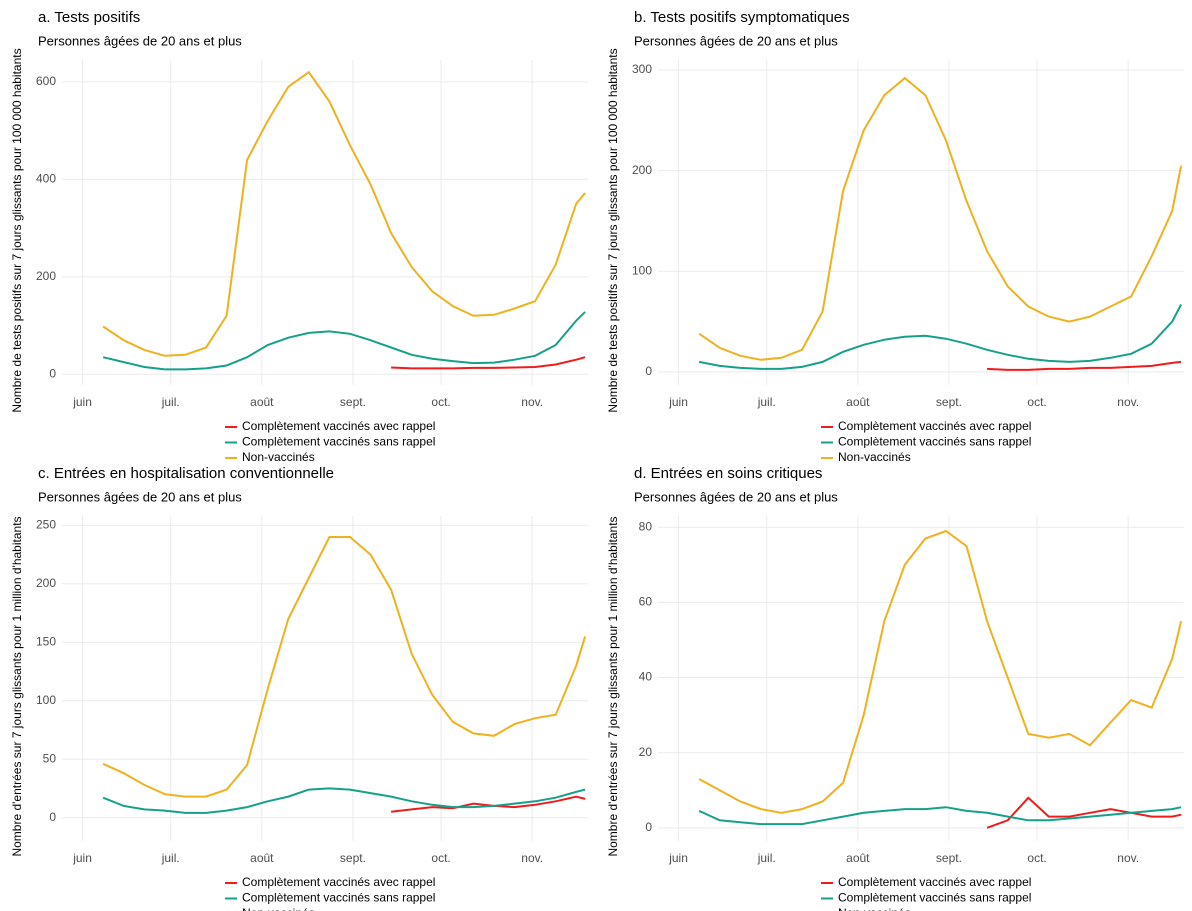  Describe the element at coordinates (642, 69) in the screenshot. I see `y-tick-label: 300` at that location.